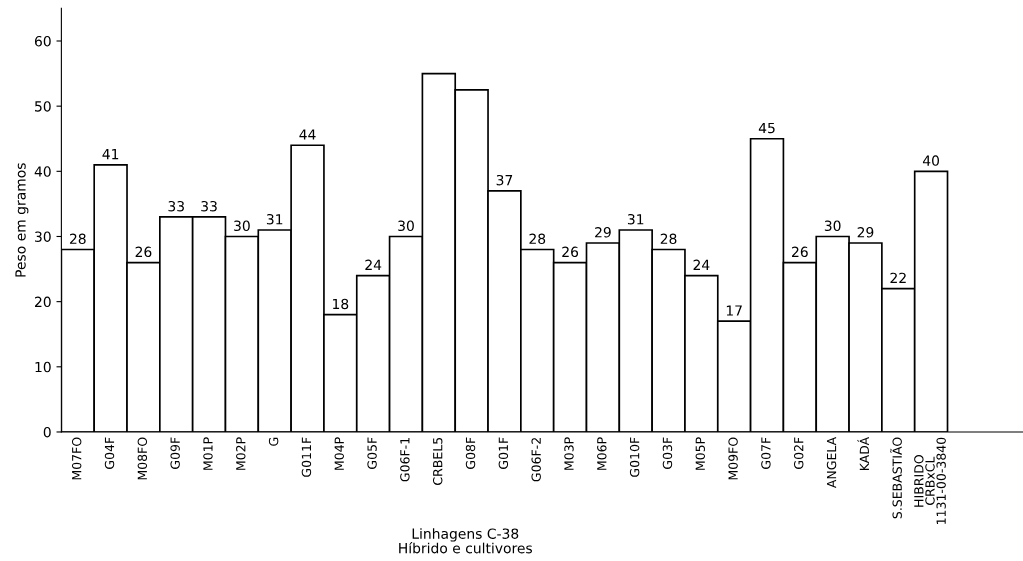 The image size is (1023, 561). Describe the element at coordinates (339, 453) in the screenshot. I see `x-tick-label: M04P` at that location.